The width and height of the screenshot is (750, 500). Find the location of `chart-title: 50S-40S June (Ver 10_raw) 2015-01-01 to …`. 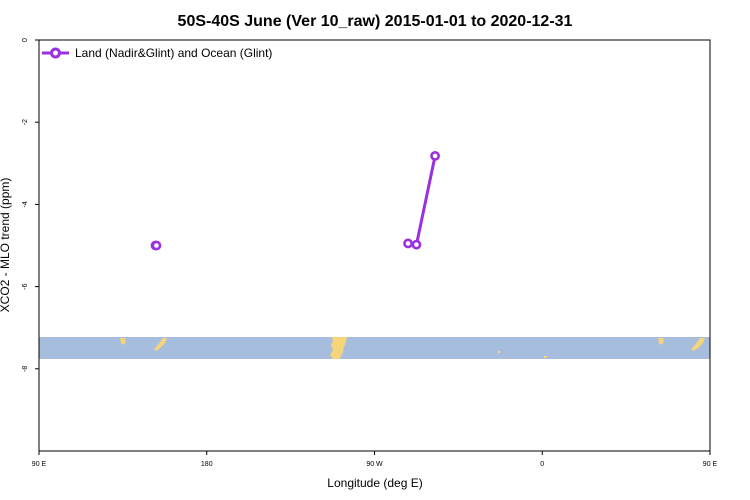

chart-title: 50S-40S June (Ver 10_raw) 2015-01-01 to … is located at coordinates (375, 21).